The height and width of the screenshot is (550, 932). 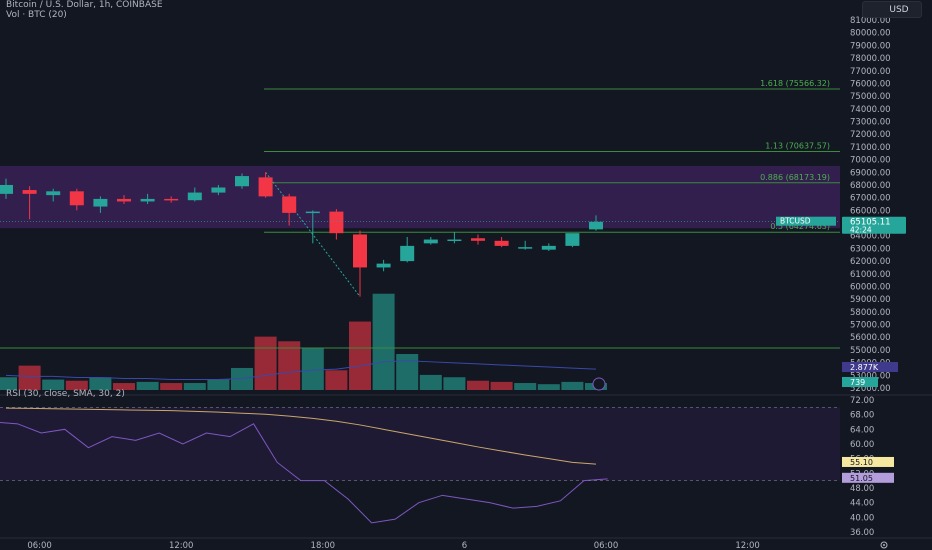 What do you see at coordinates (870, 313) in the screenshot?
I see `price-tick-label: 58000.00` at bounding box center [870, 313].